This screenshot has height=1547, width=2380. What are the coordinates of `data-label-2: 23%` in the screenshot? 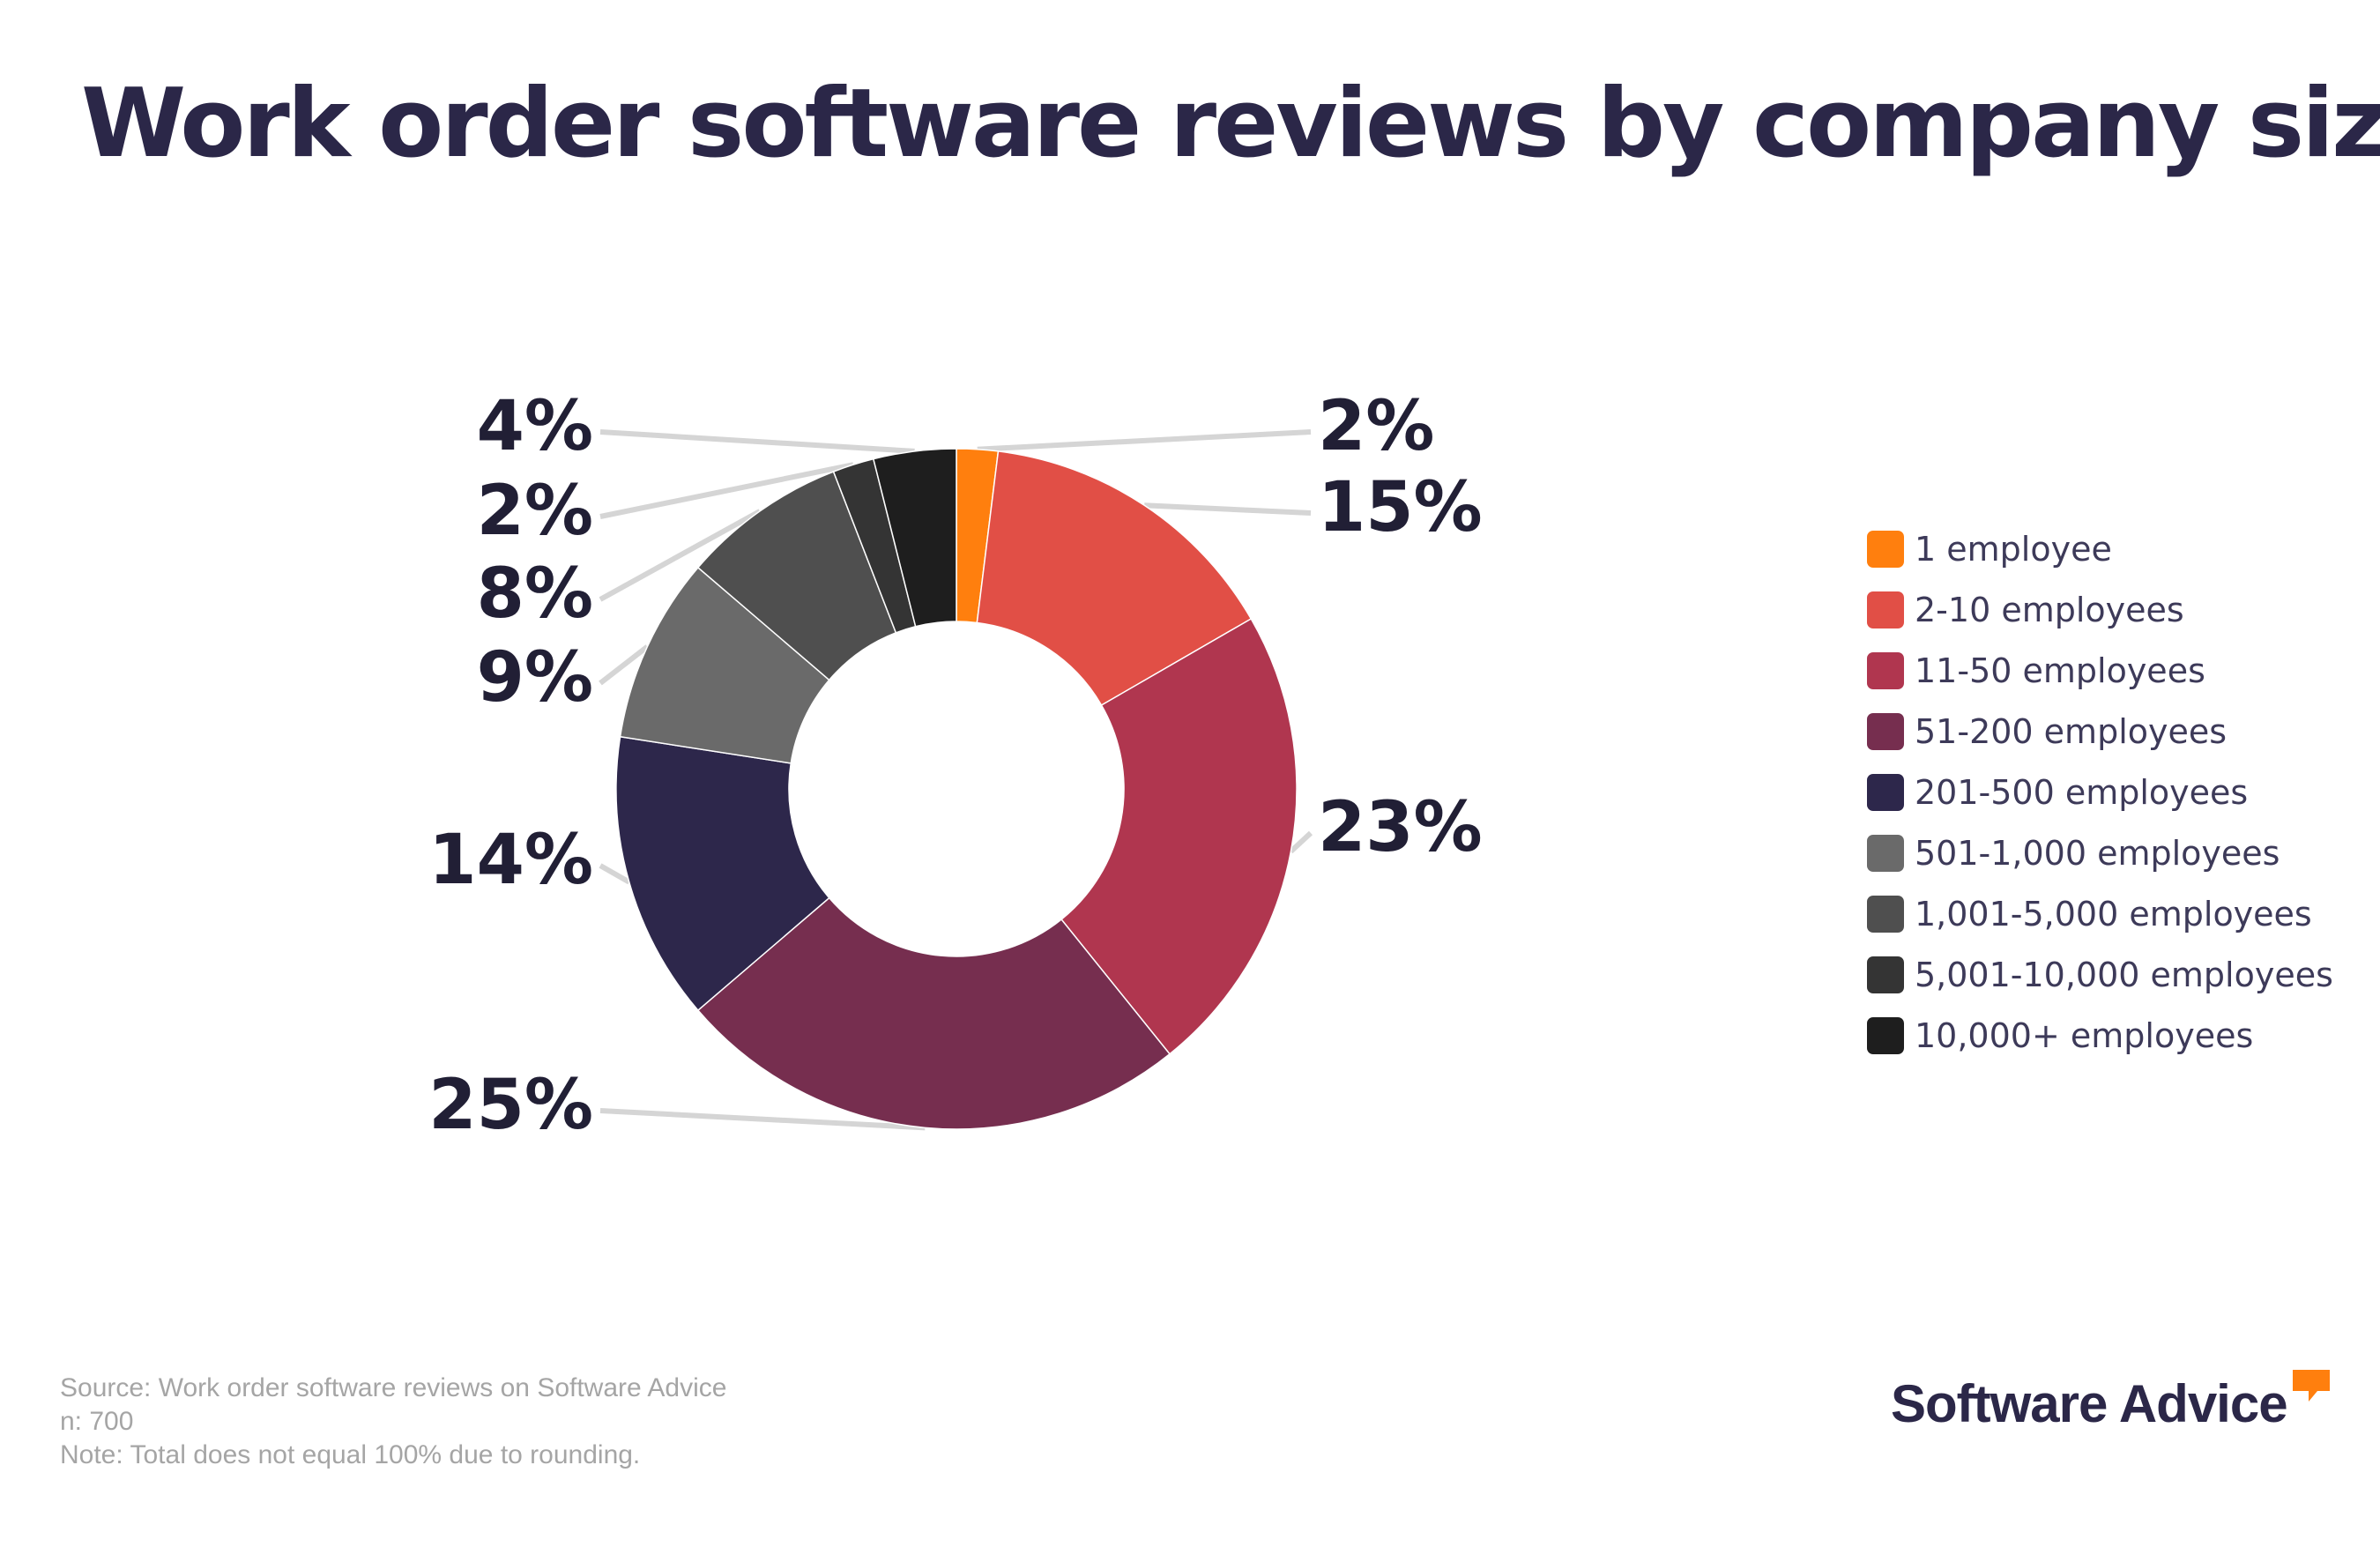 It's located at (1400, 827).